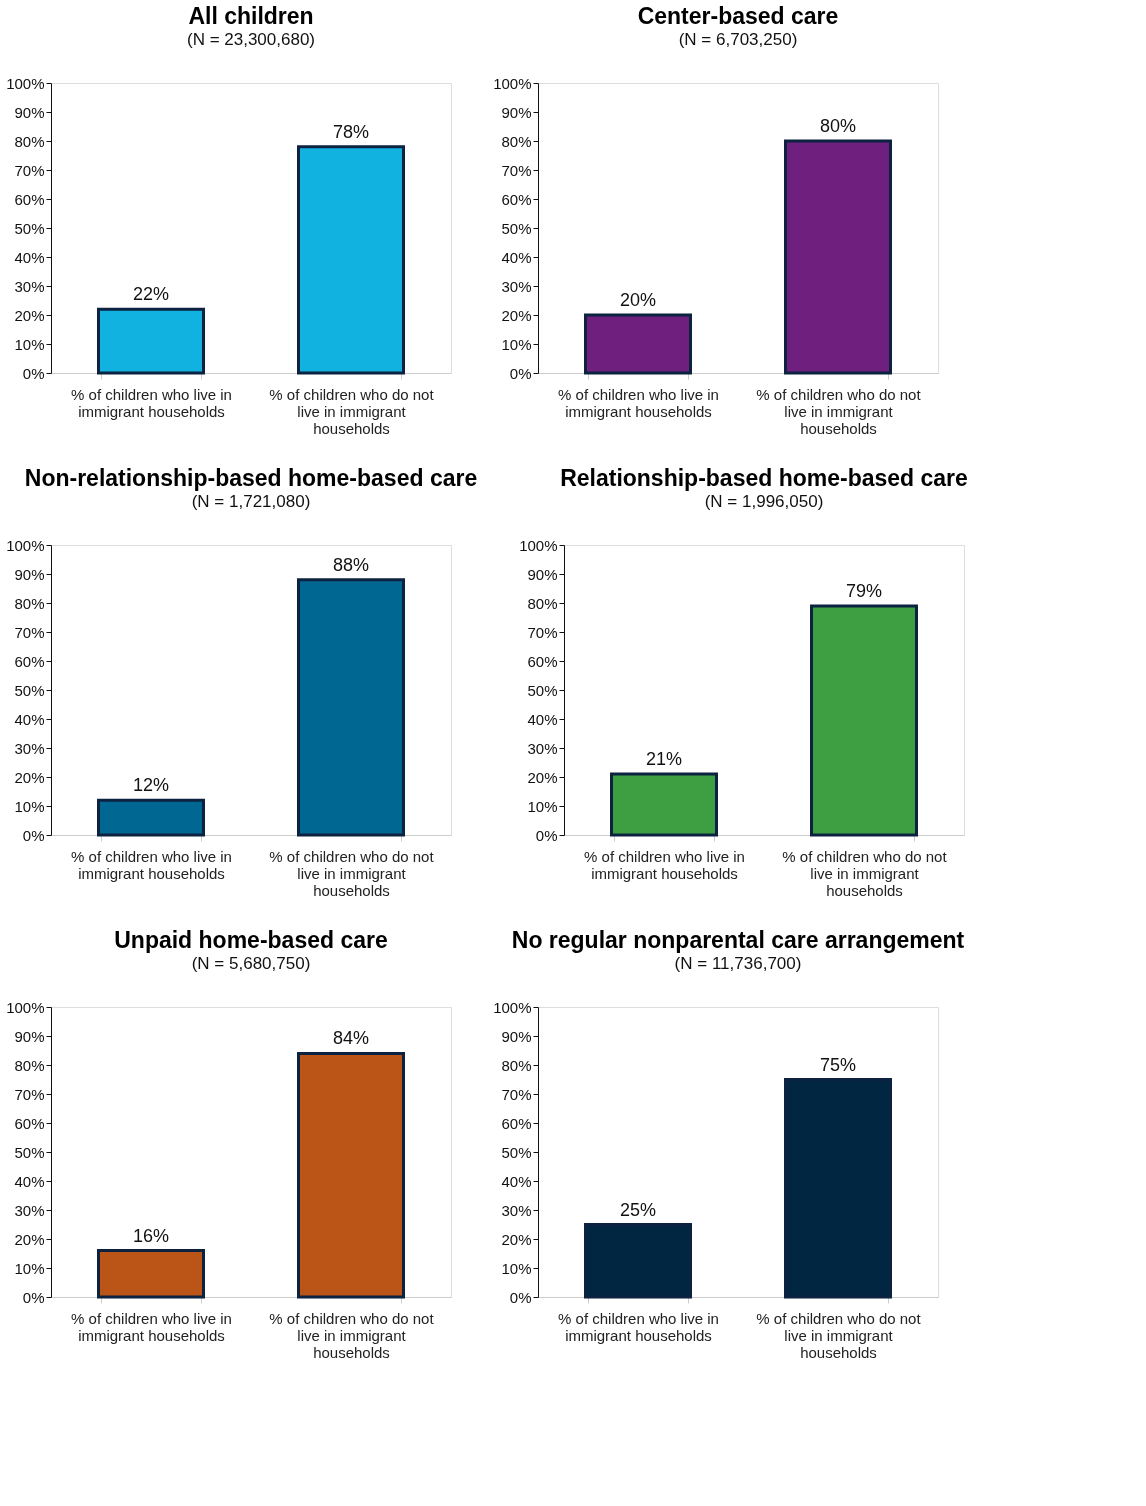  I want to click on data-label: 80%, so click(838, 126).